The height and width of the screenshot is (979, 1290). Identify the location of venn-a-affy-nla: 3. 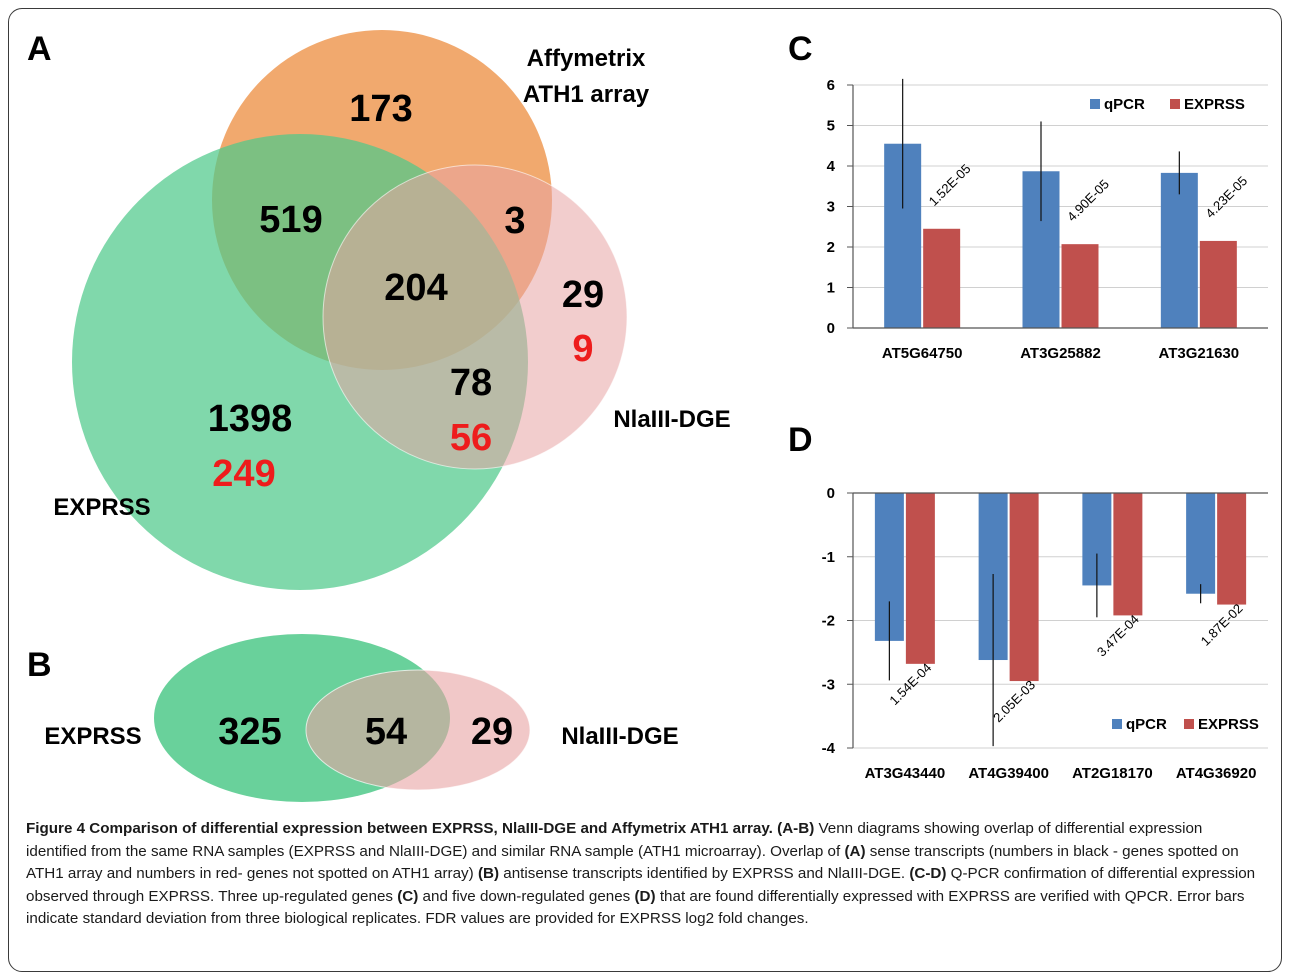
(514, 221).